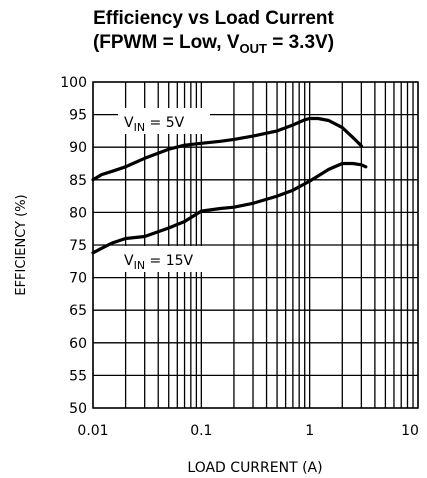  I want to click on chart-subtitle: (FPWM = Low, VOUT = 3.3V), so click(213, 44).